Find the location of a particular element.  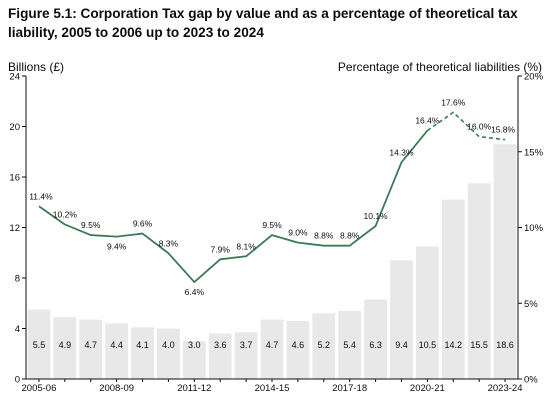

y-left-tick-label: 8 is located at coordinates (17, 279).